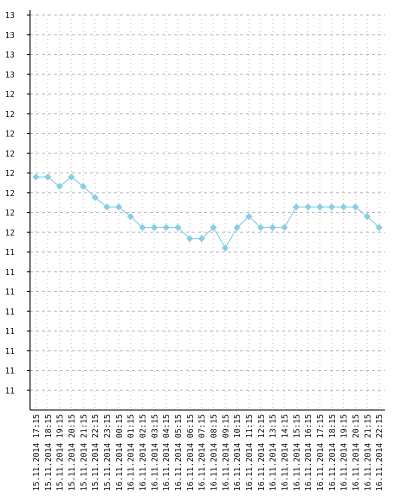 Image resolution: width=400 pixels, height=500 pixels. I want to click on x-tick-label: 16.11.2014 01:15, so click(131, 452).